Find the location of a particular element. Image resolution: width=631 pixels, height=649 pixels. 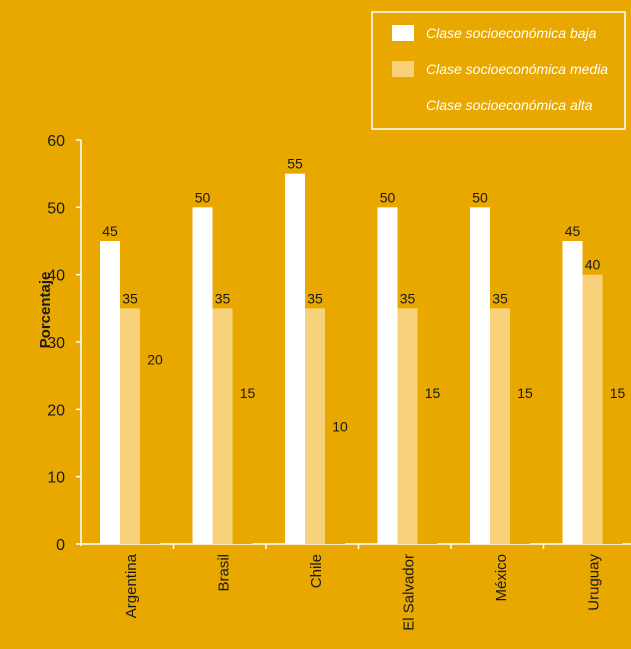

data-label: 10 is located at coordinates (340, 427).